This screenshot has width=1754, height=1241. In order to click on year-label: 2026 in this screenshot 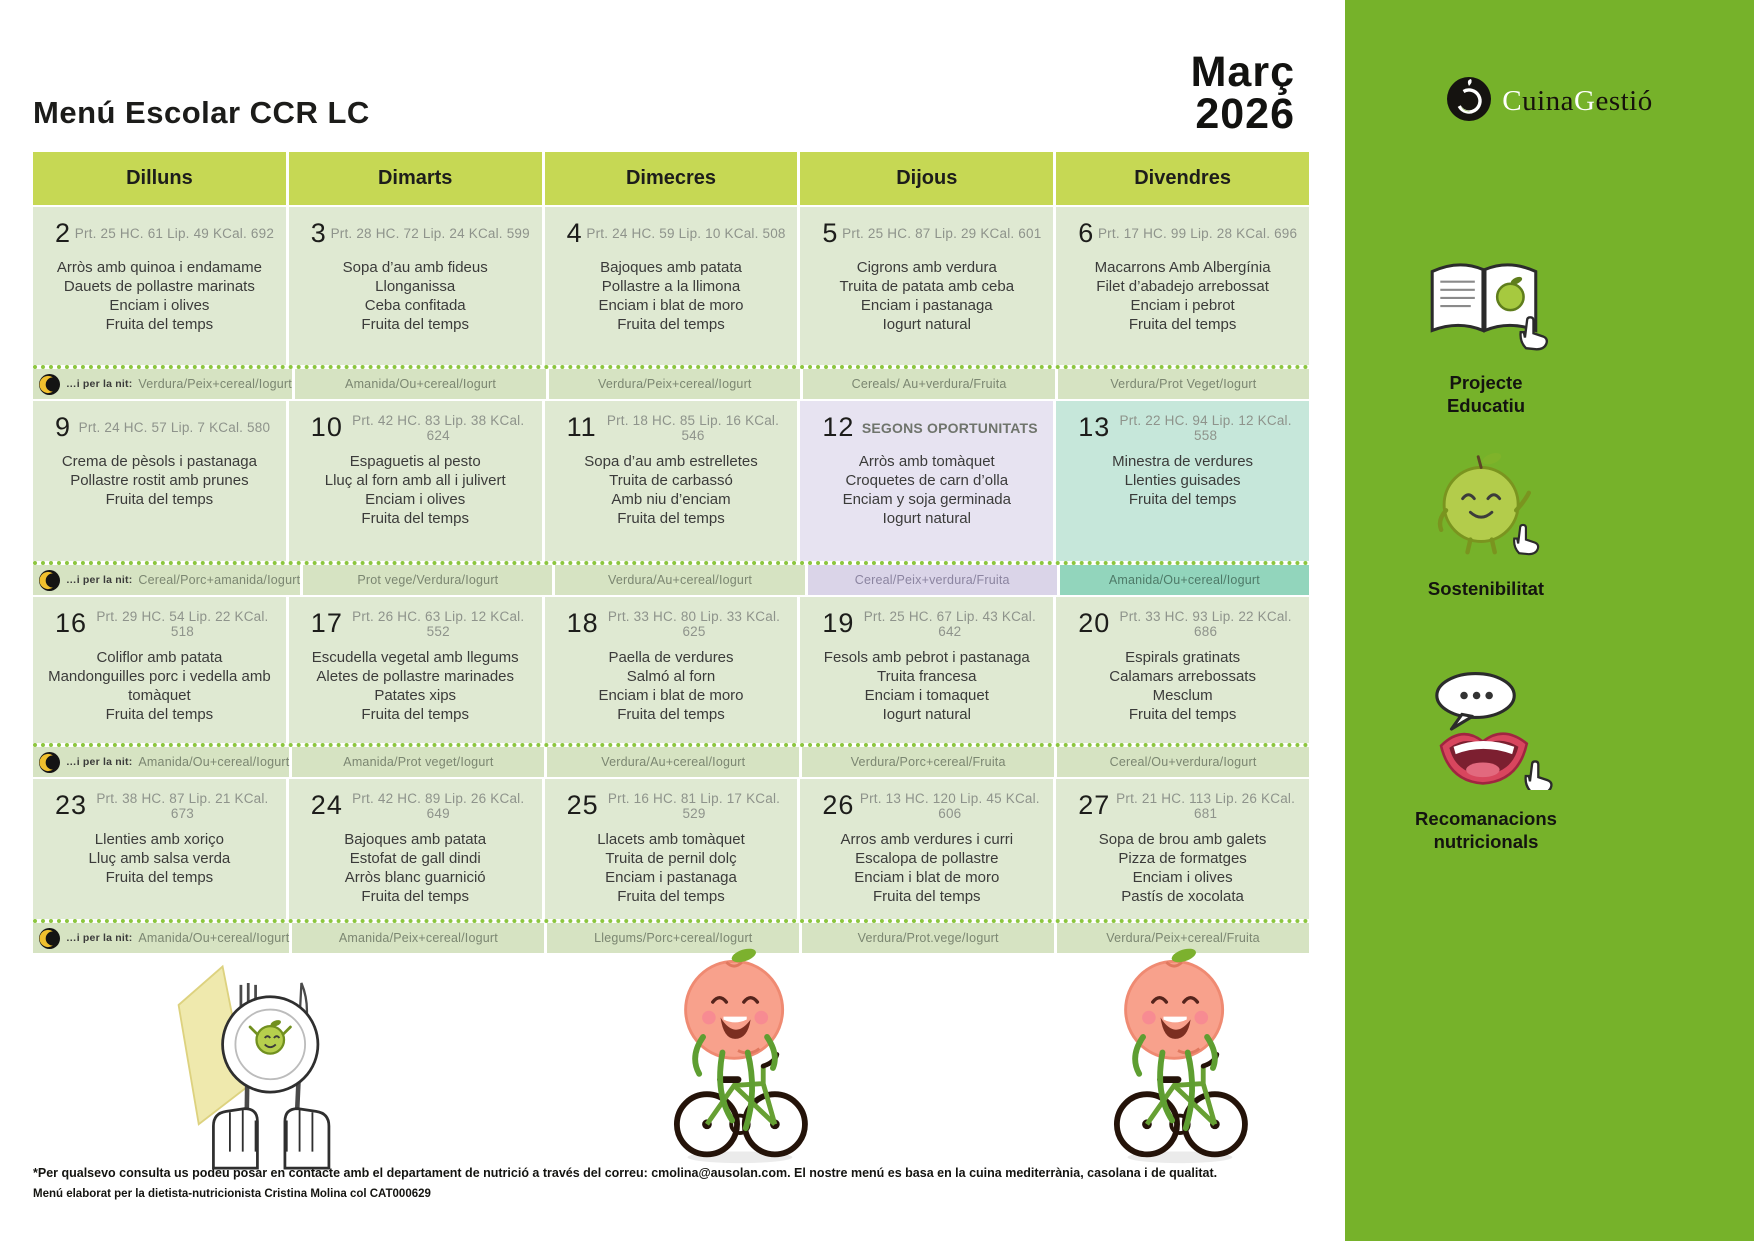, I will do `click(1245, 113)`.